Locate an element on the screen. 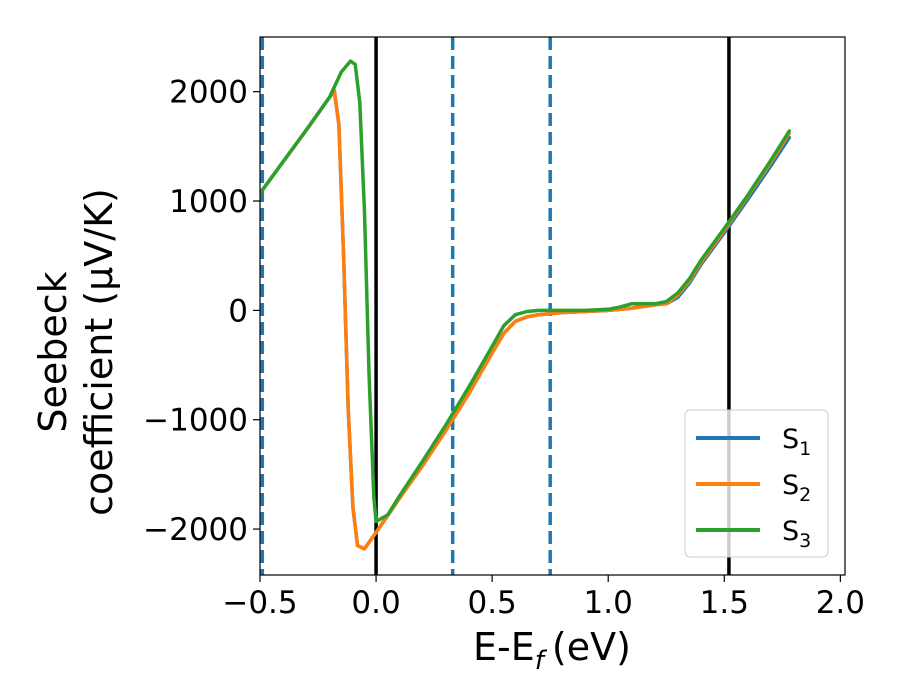 The height and width of the screenshot is (700, 900). y-axis-label-line2: coefficient (μV/K) is located at coordinates (99, 352).